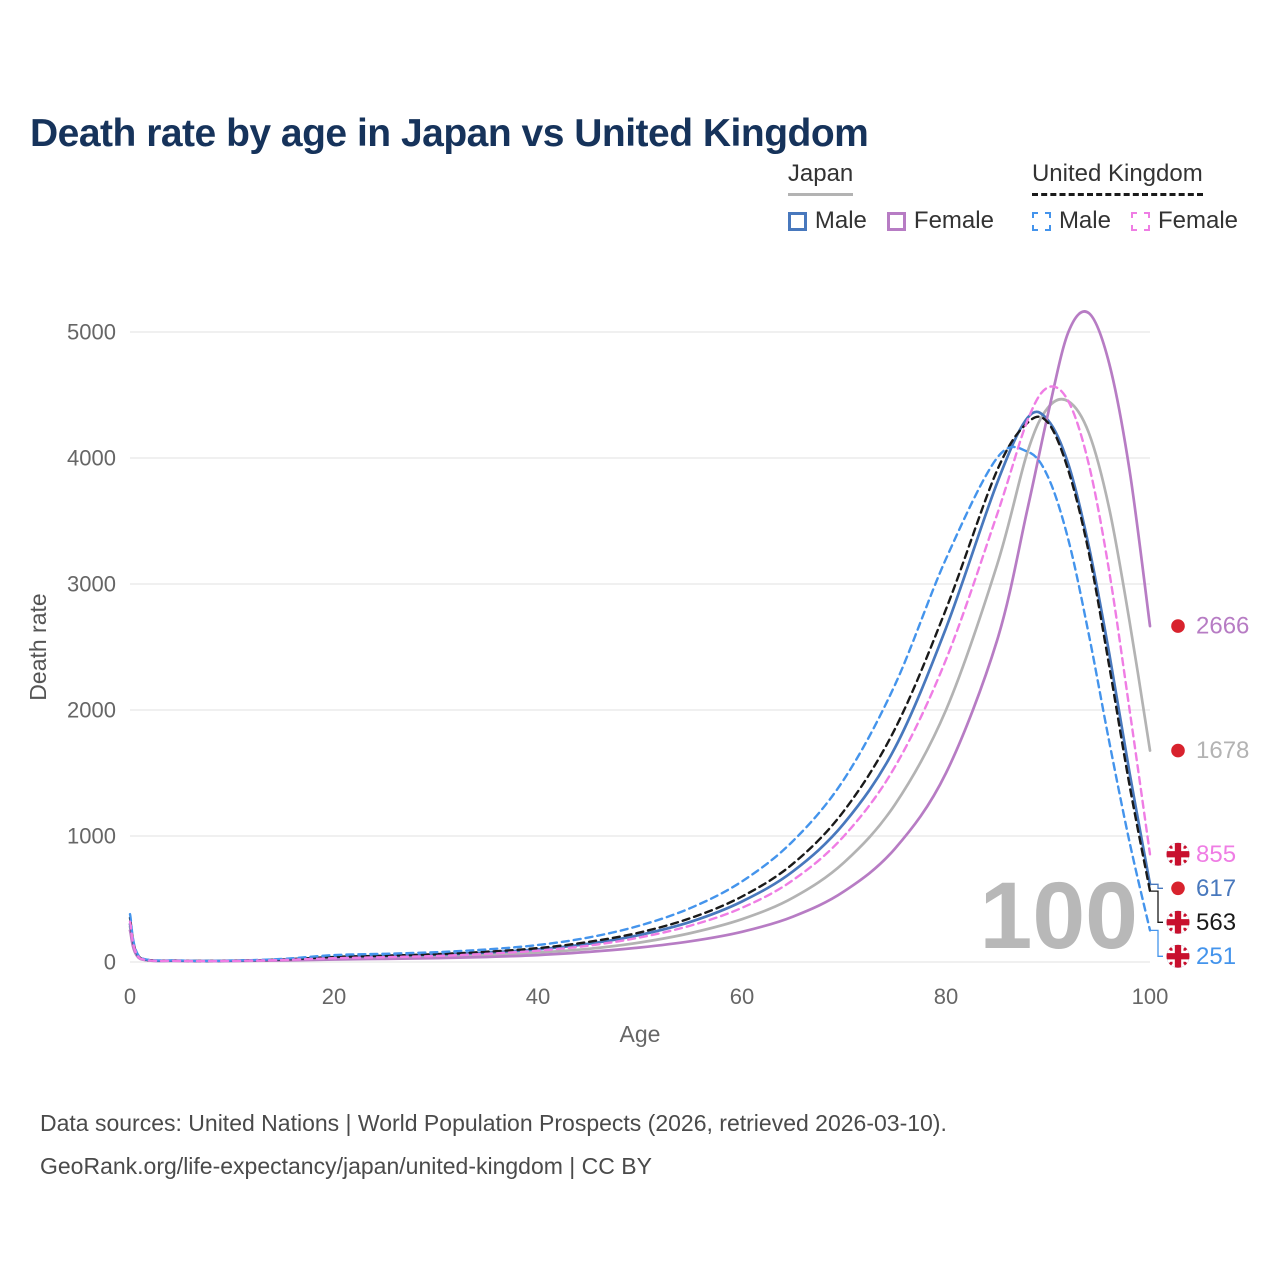  I want to click on legend-item-japan-female: Female, so click(940, 221).